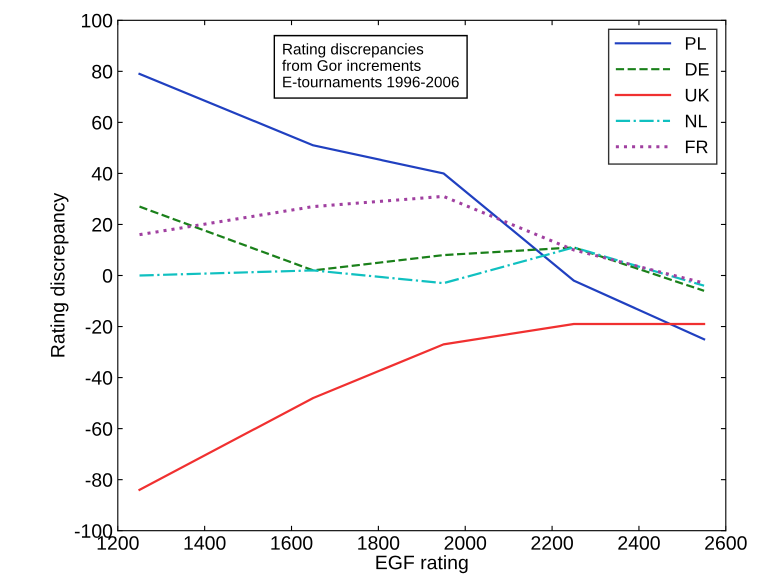 The width and height of the screenshot is (760, 580). What do you see at coordinates (697, 69) in the screenshot?
I see `legend-label: DE` at bounding box center [697, 69].